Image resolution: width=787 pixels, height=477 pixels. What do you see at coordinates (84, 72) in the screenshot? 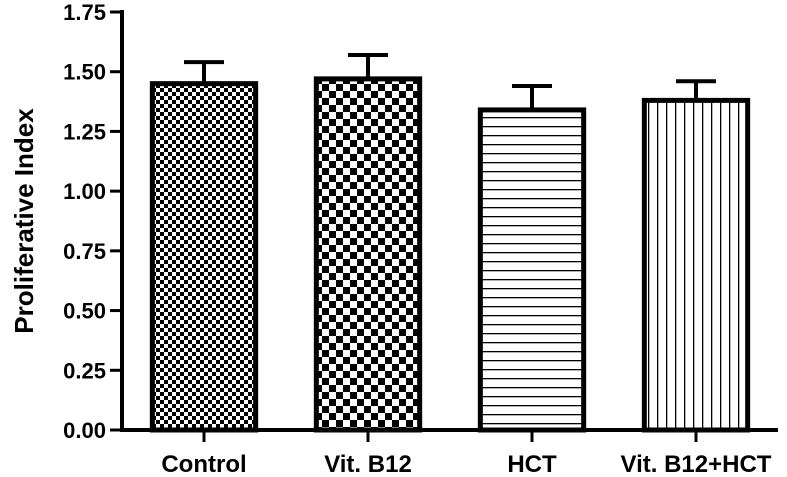
I see `y-tick-label: 1.50` at bounding box center [84, 72].